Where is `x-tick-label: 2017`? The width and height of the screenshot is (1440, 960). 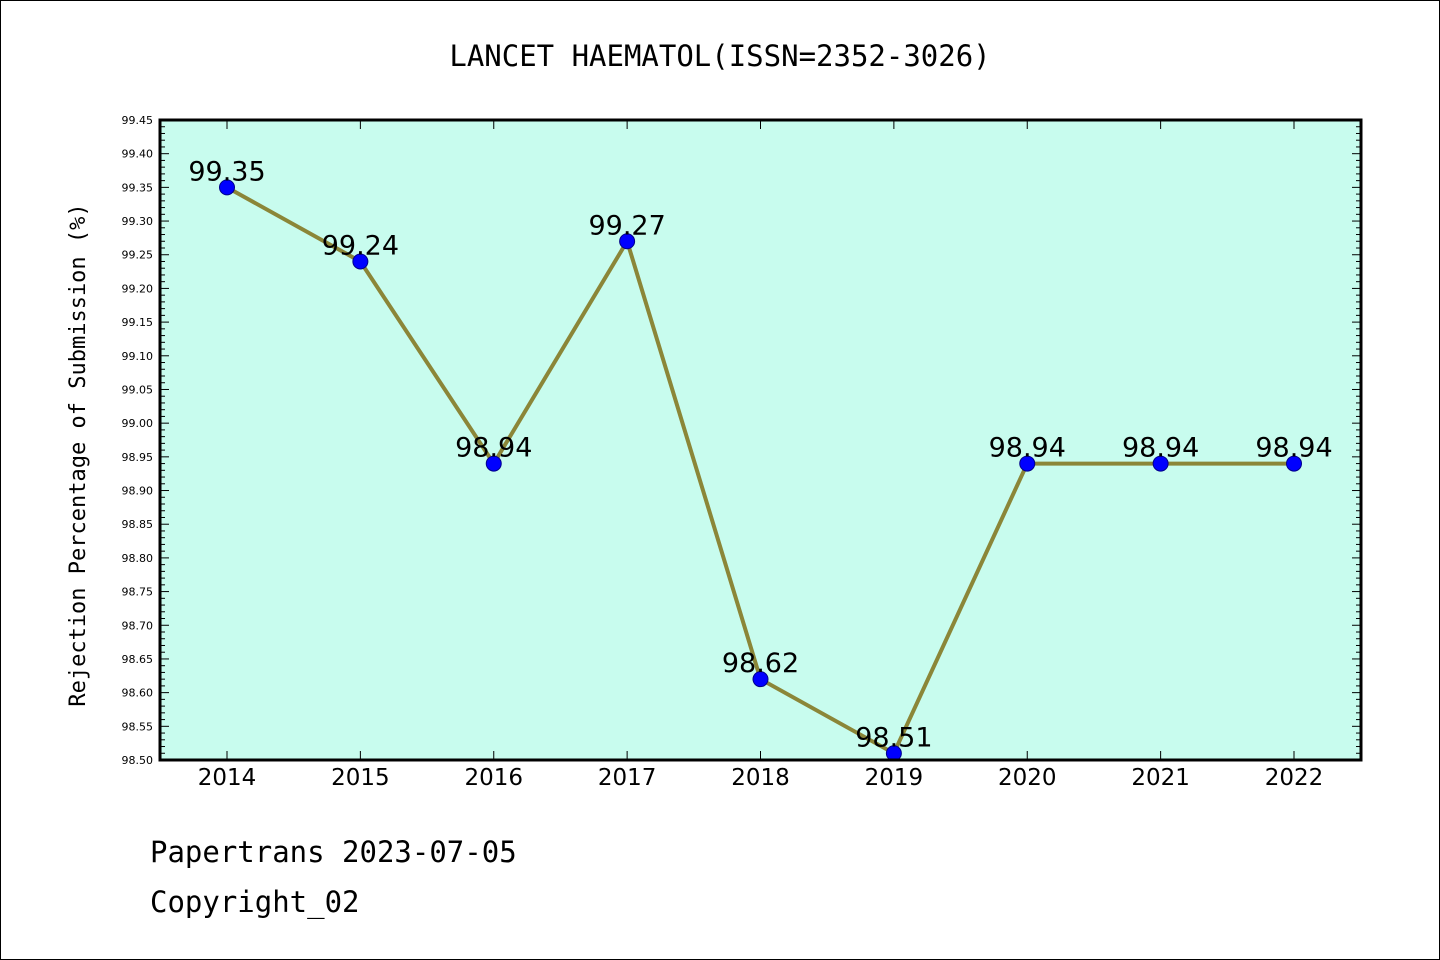 x-tick-label: 2017 is located at coordinates (627, 778).